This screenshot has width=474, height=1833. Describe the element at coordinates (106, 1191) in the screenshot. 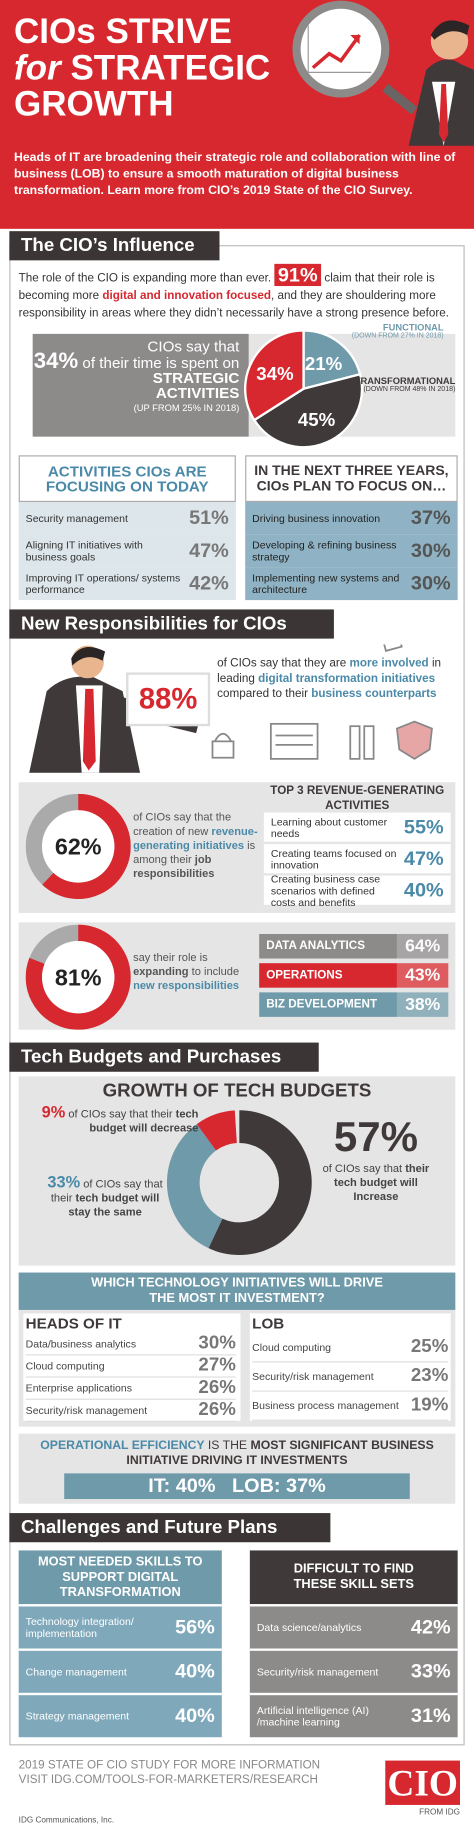

I see `text: of CIOs say that their` at that location.